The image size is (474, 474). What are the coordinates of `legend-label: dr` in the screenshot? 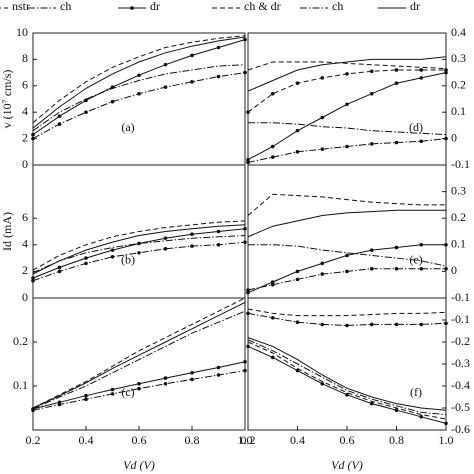 It's located at (155, 6).